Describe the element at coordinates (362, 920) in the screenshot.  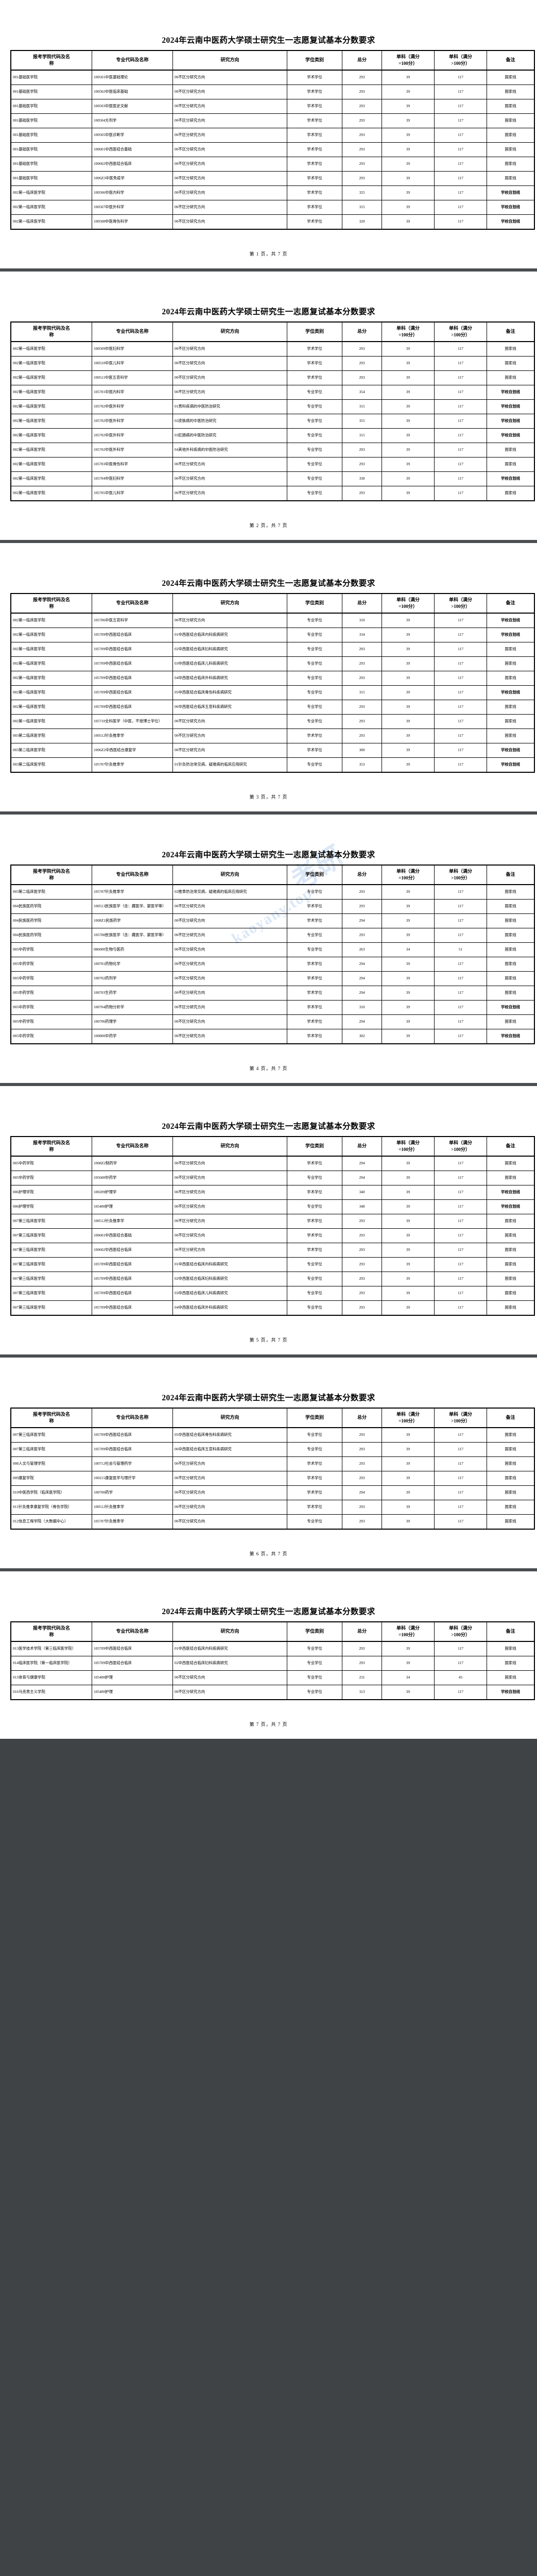
I see `cell-total: 294` at that location.